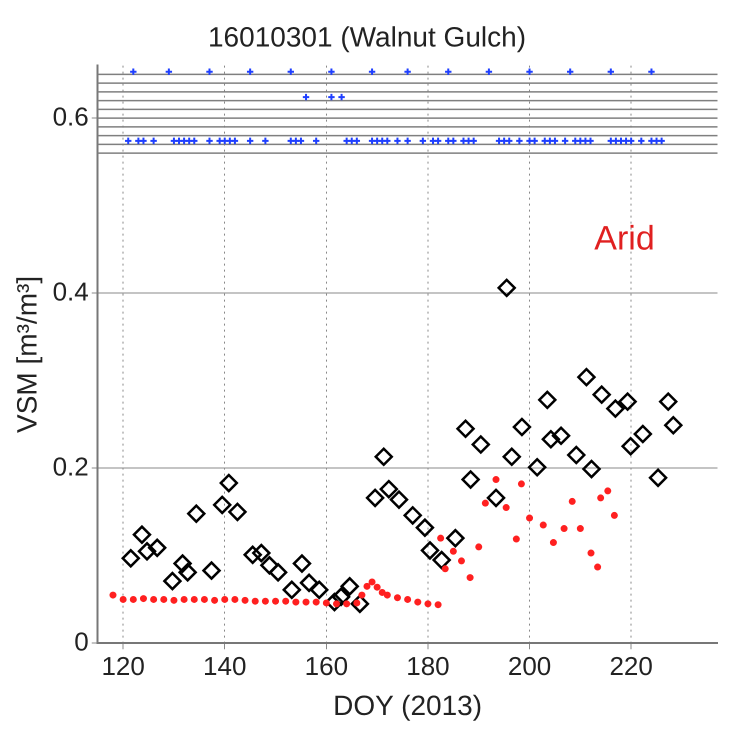  I want to click on y-tick-label: 0.6, so click(70, 116).